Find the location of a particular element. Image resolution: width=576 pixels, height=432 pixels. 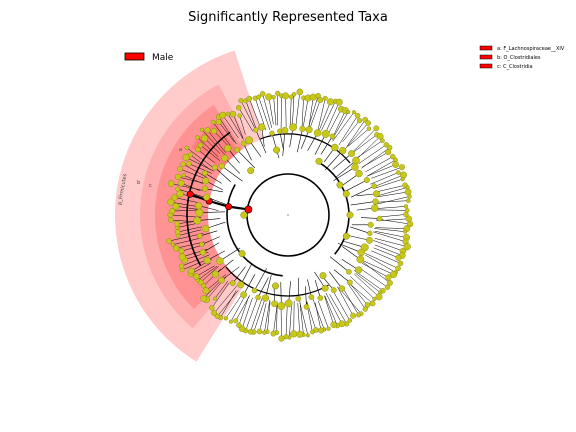

biomarker-legend-swatch is located at coordinates (486, 48).